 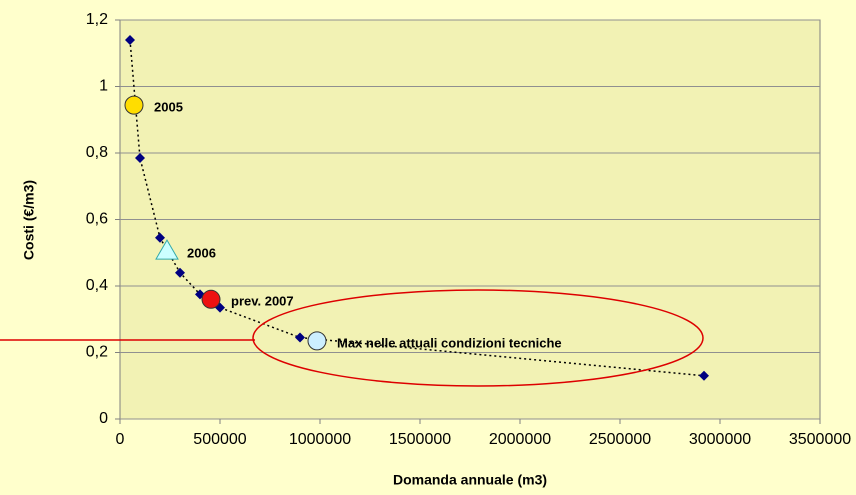 I want to click on y-tick-label: 0,2, so click(x=97, y=352).